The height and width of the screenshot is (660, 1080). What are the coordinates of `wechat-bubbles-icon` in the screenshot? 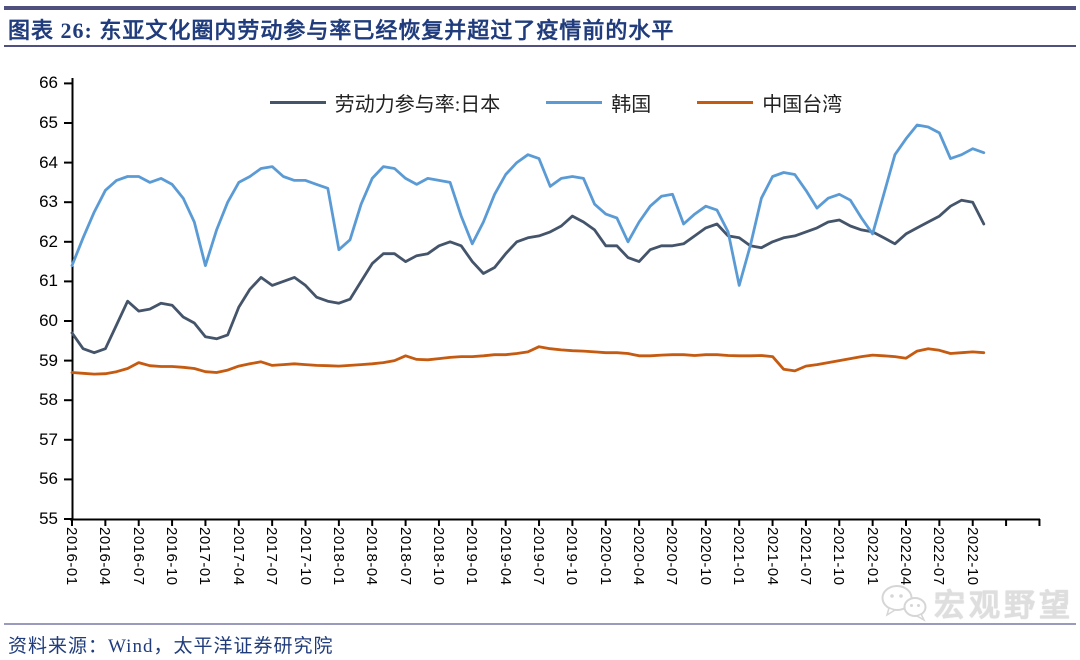 It's located at (904, 603).